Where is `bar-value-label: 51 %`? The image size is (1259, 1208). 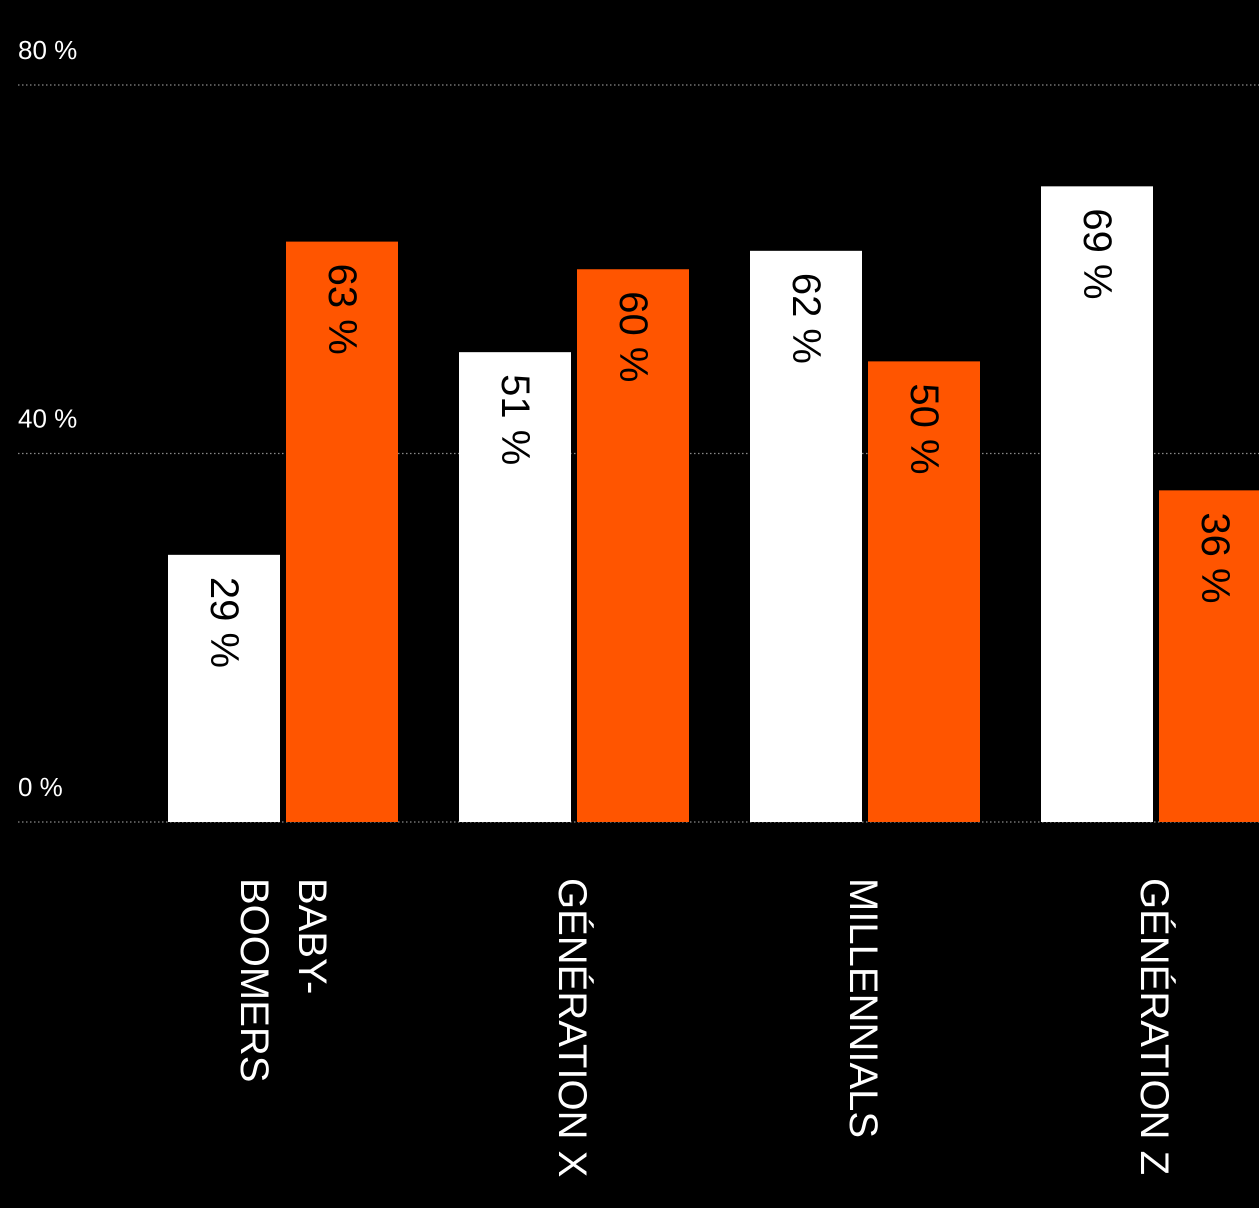
bar-value-label: 51 % is located at coordinates (515, 419).